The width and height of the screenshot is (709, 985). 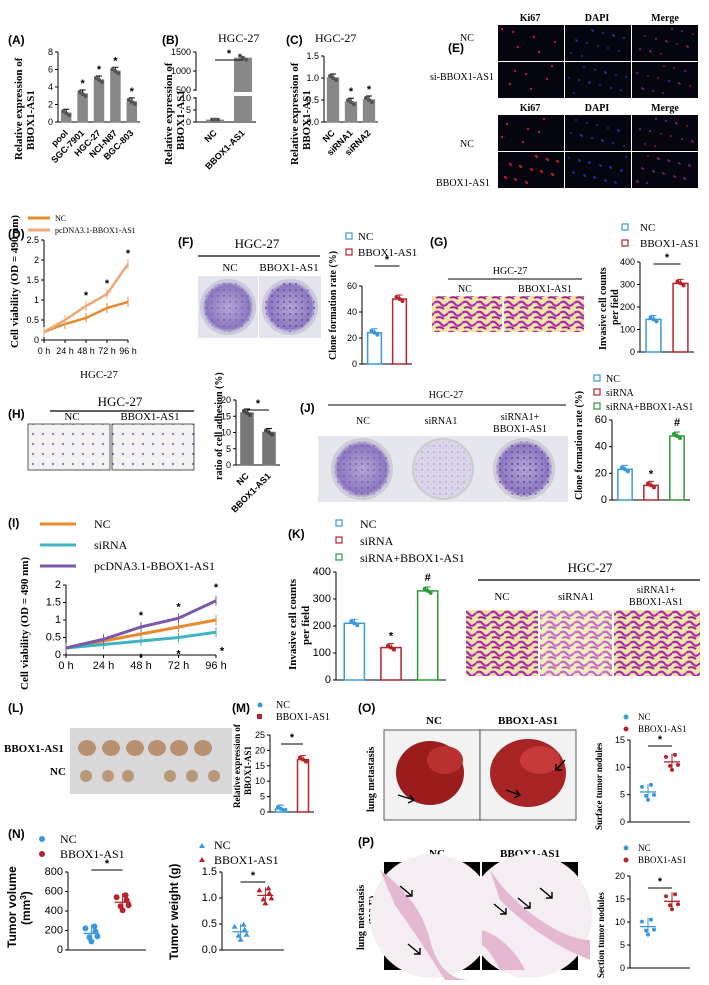 What do you see at coordinates (601, 420) in the screenshot?
I see `j-y-tick-label: 60` at bounding box center [601, 420].